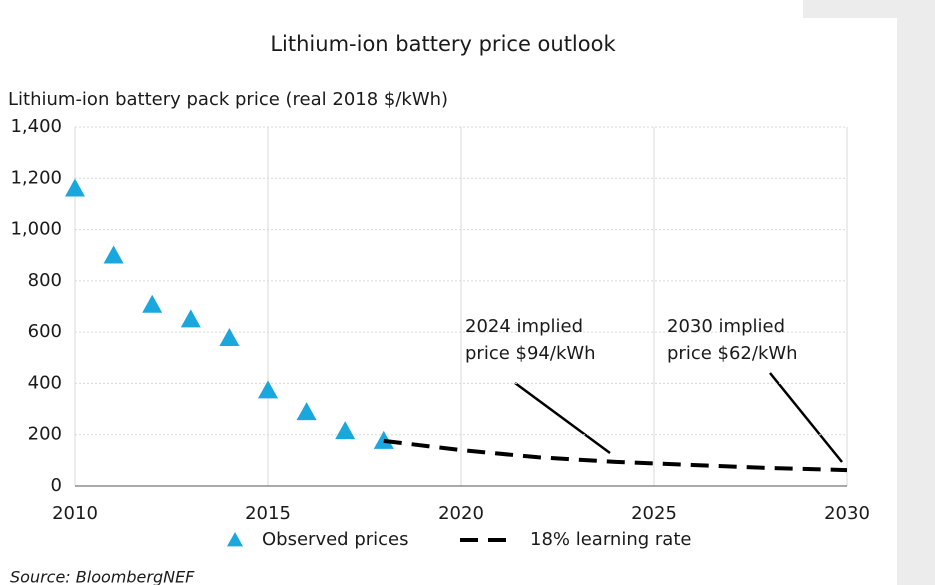 This screenshot has height=585, width=935. What do you see at coordinates (524, 326) in the screenshot?
I see `annotation: 2024 implied` at bounding box center [524, 326].